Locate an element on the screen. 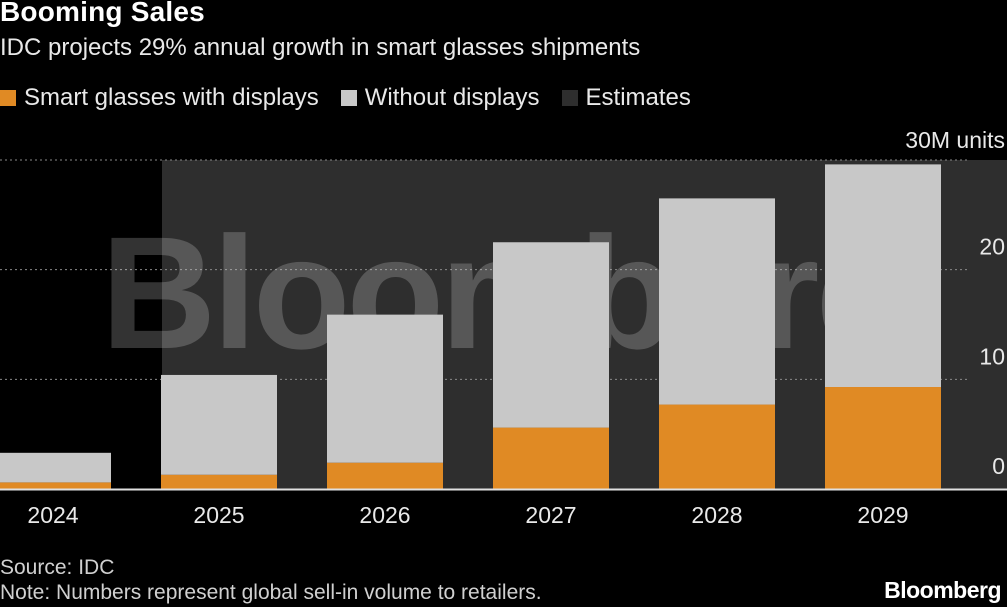  source-note: Source: IDC is located at coordinates (57, 567).